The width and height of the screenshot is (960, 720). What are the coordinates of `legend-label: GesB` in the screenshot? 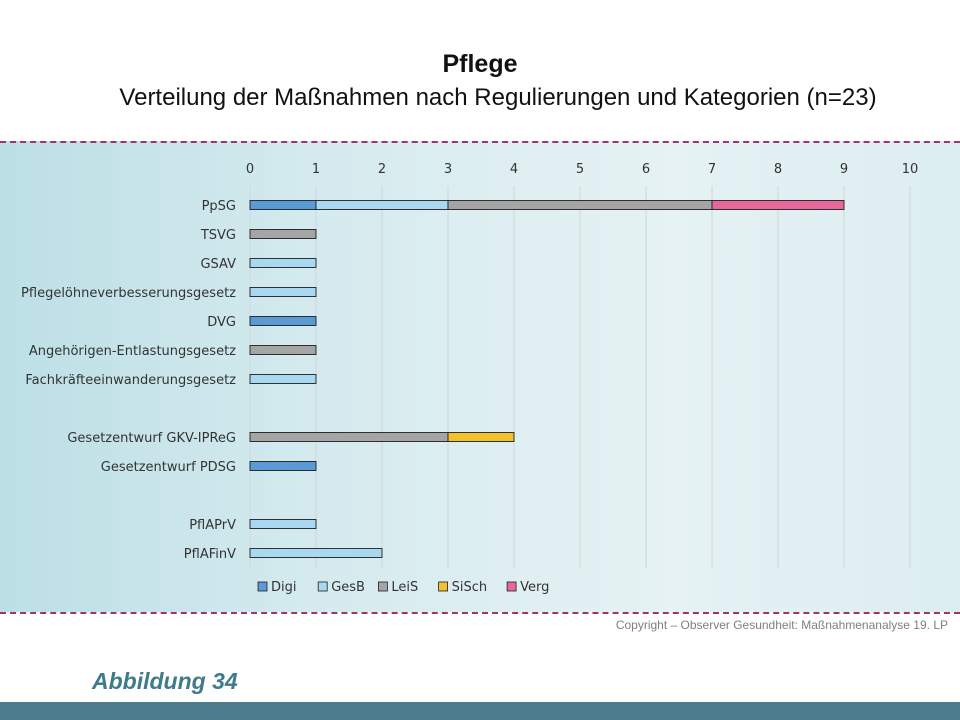 It's located at (348, 587).